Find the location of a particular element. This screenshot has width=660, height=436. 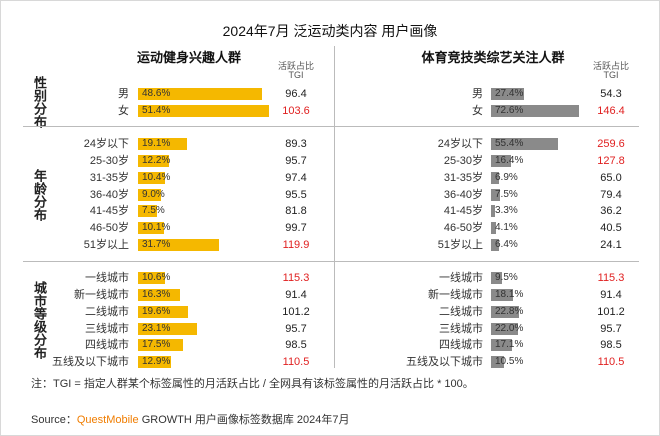

source-brand: QuestMobile is located at coordinates (107, 420).